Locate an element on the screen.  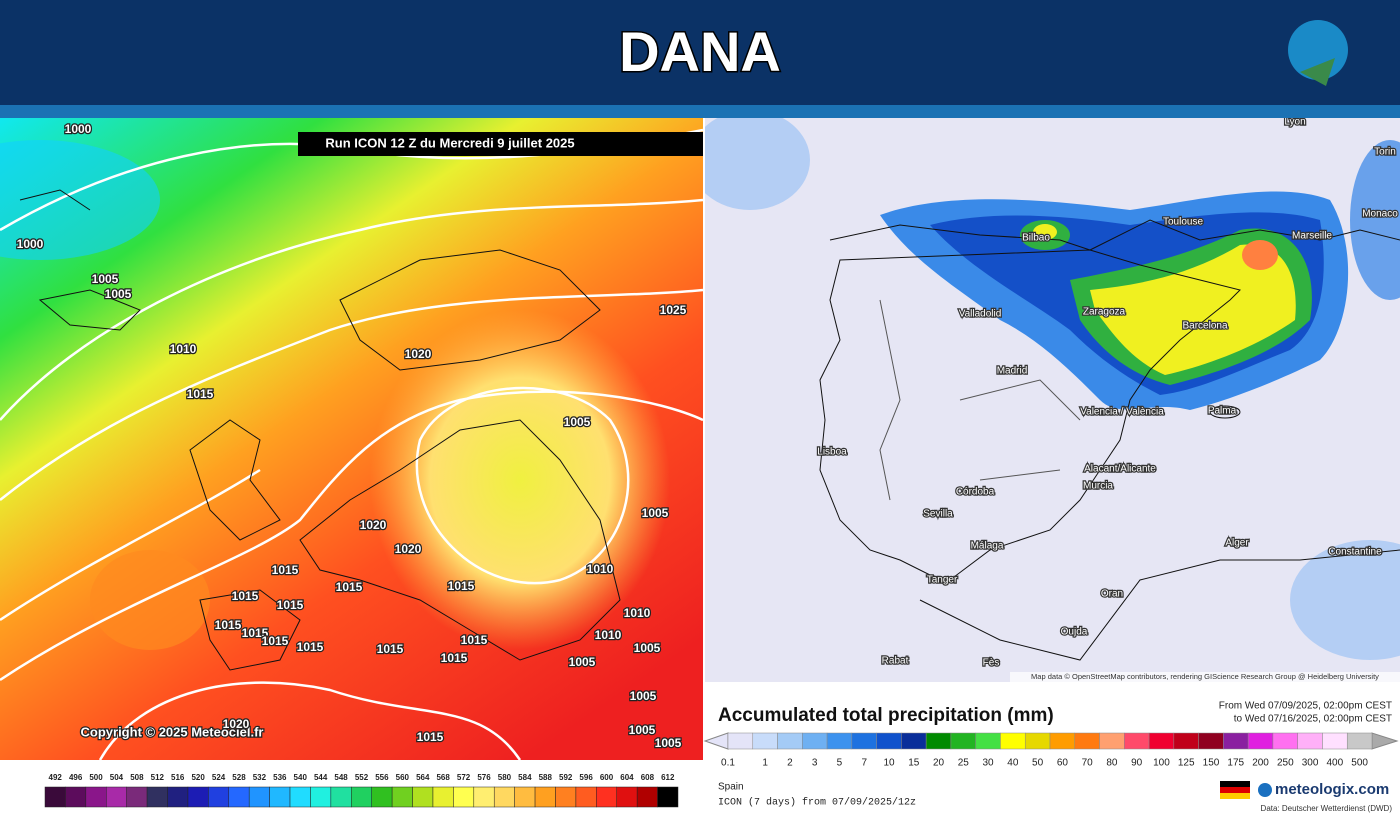
city-label: Valencia / València is located at coordinates (1122, 412).